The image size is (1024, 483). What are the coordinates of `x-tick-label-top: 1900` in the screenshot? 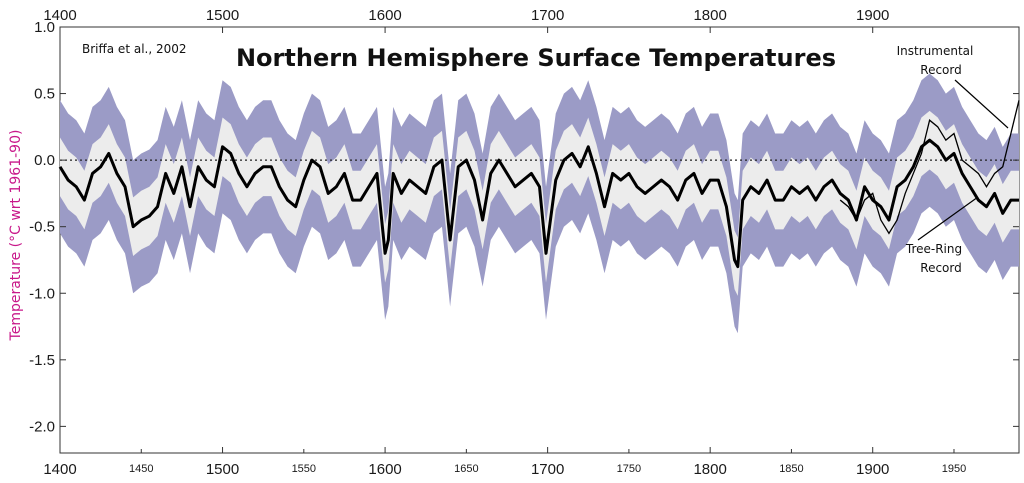 It's located at (872, 15).